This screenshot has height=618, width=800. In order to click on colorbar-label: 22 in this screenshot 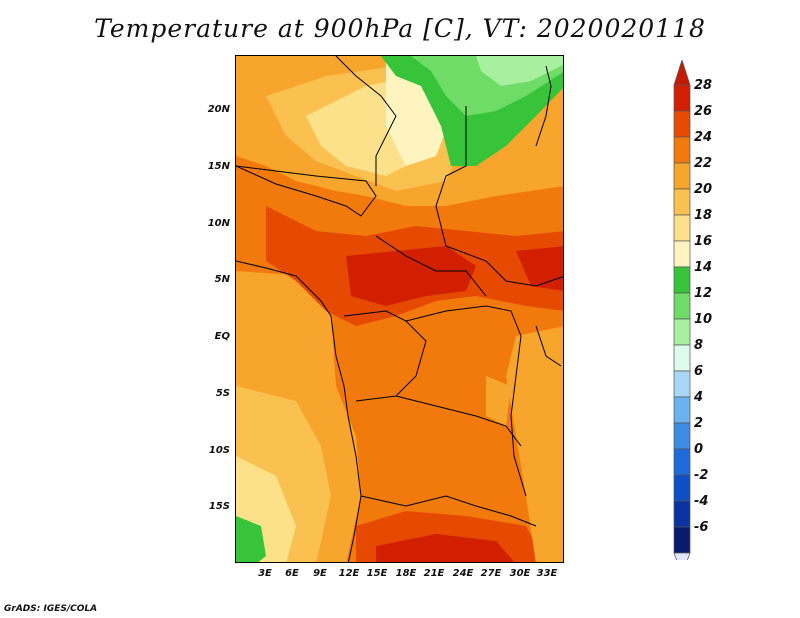, I will do `click(703, 163)`.